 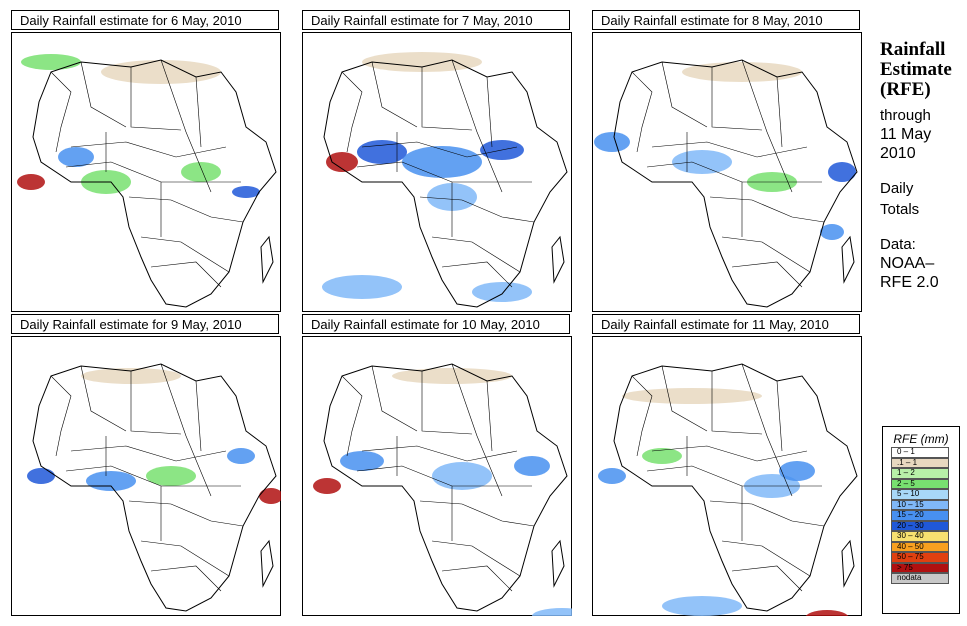 I want to click on panel-6-may: Daily Rainfall estimate for 6 May, 2010, so click(x=146, y=161).